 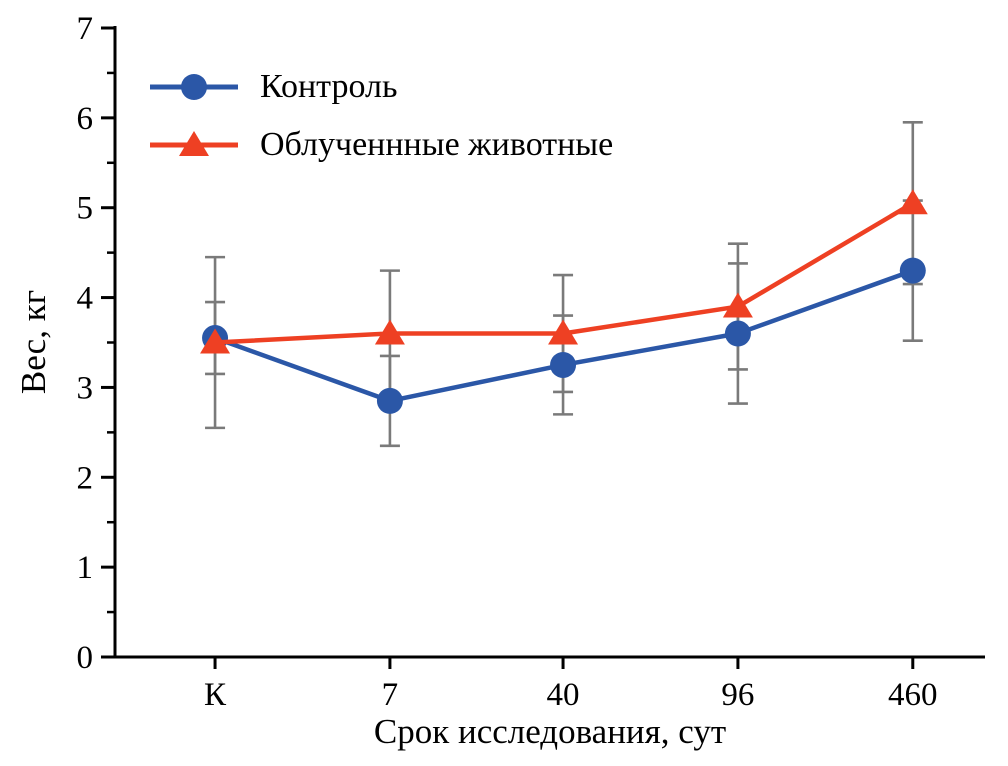 I want to click on y-tick-label: 1, so click(x=85, y=568).